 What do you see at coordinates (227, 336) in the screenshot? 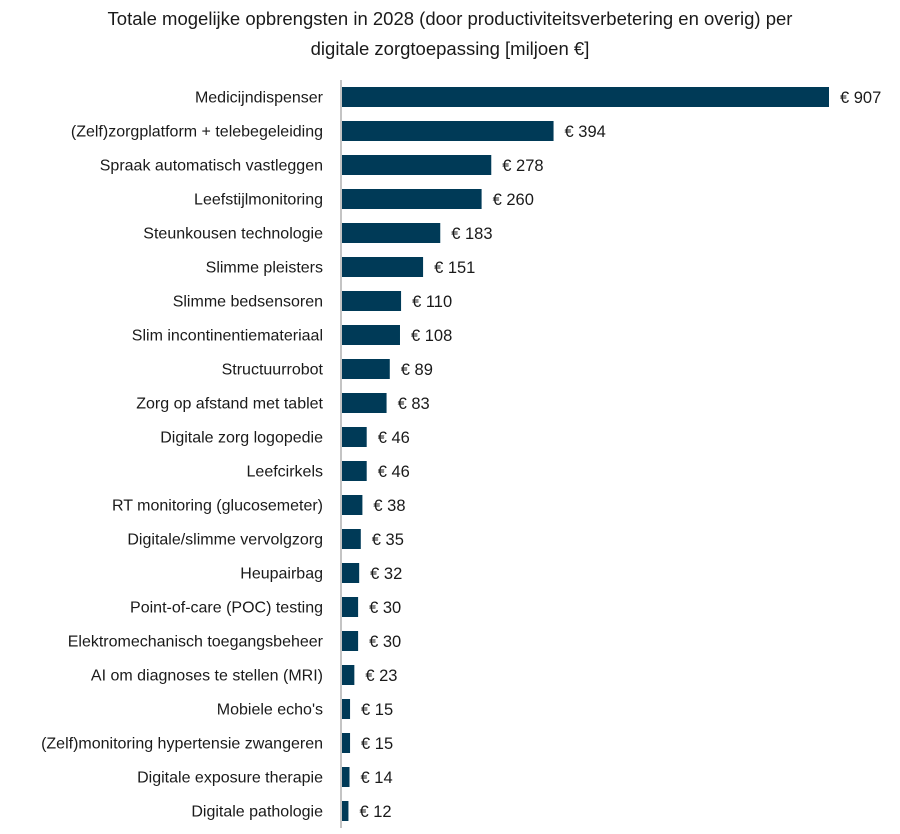
I see `category-label: Slim incontinentiemateriaal` at bounding box center [227, 336].